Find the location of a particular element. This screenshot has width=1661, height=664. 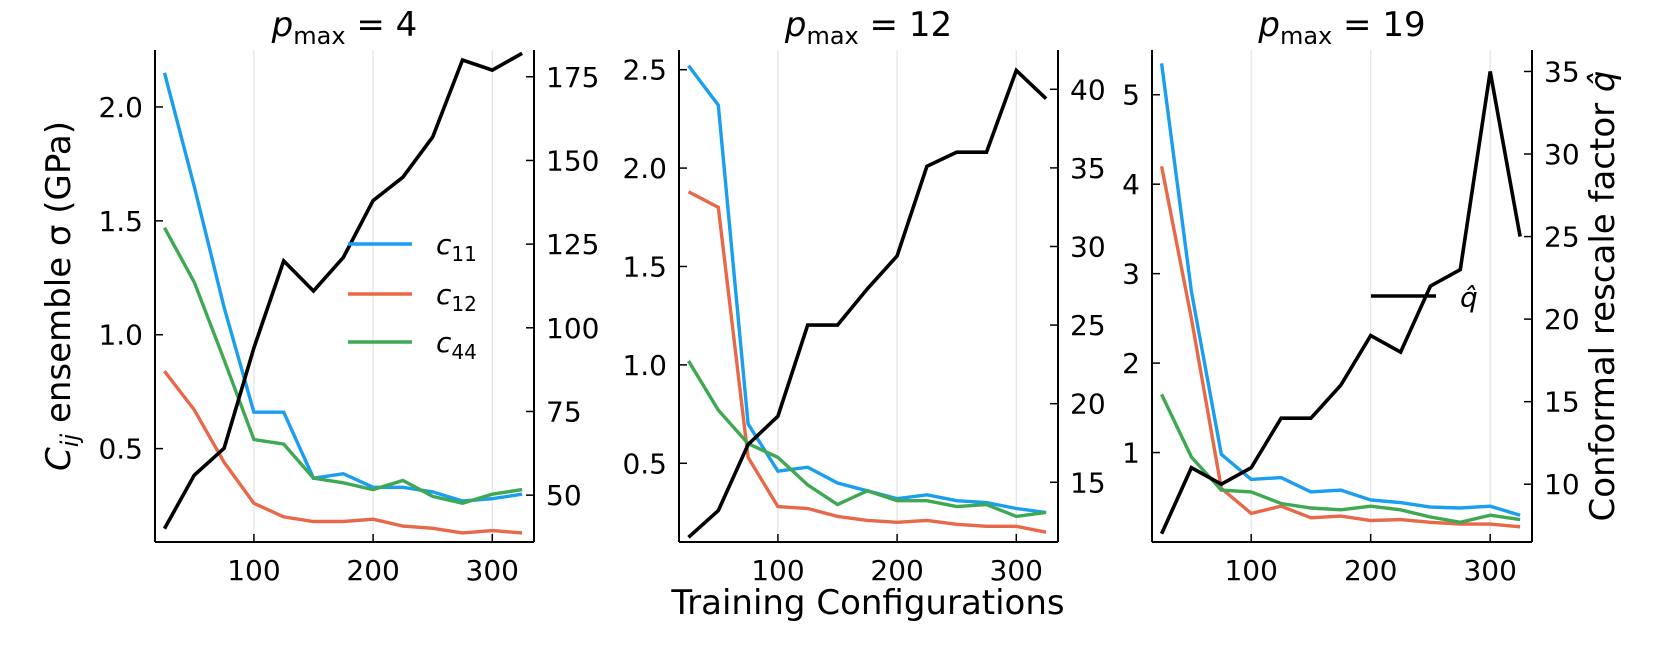

legend-label-c11: c11 is located at coordinates (456, 247).